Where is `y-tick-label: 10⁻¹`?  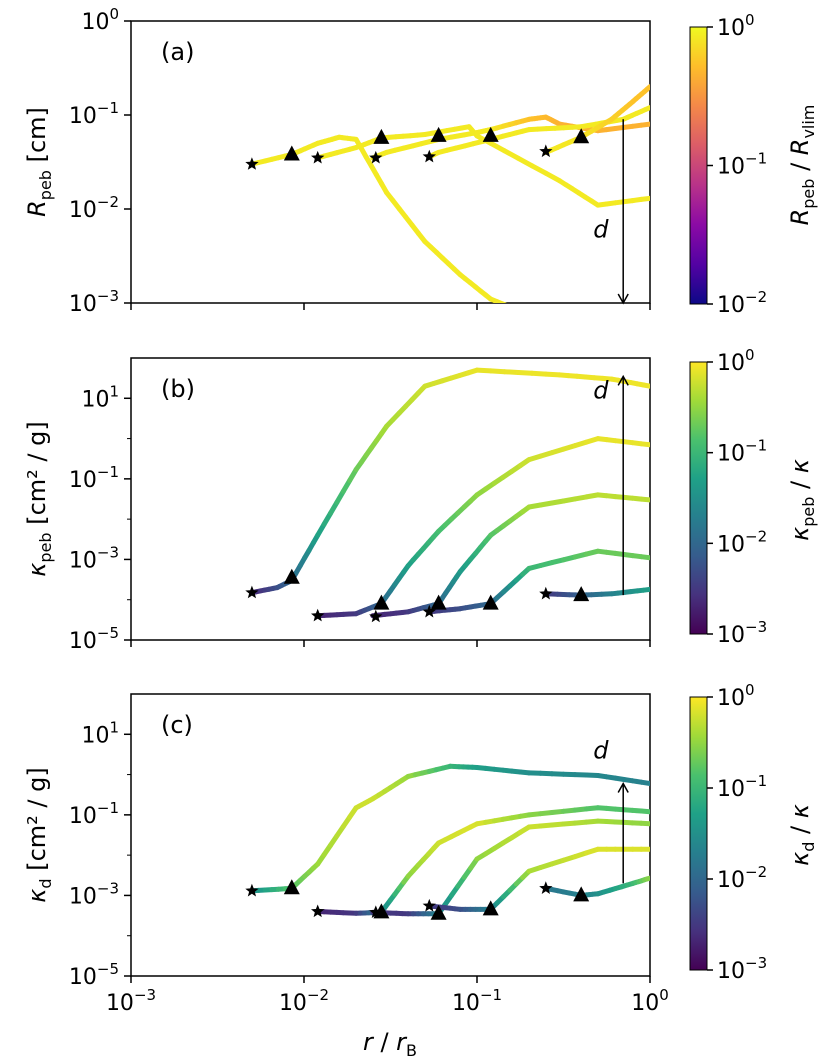 y-tick-label: 10⁻¹ is located at coordinates (94, 114).